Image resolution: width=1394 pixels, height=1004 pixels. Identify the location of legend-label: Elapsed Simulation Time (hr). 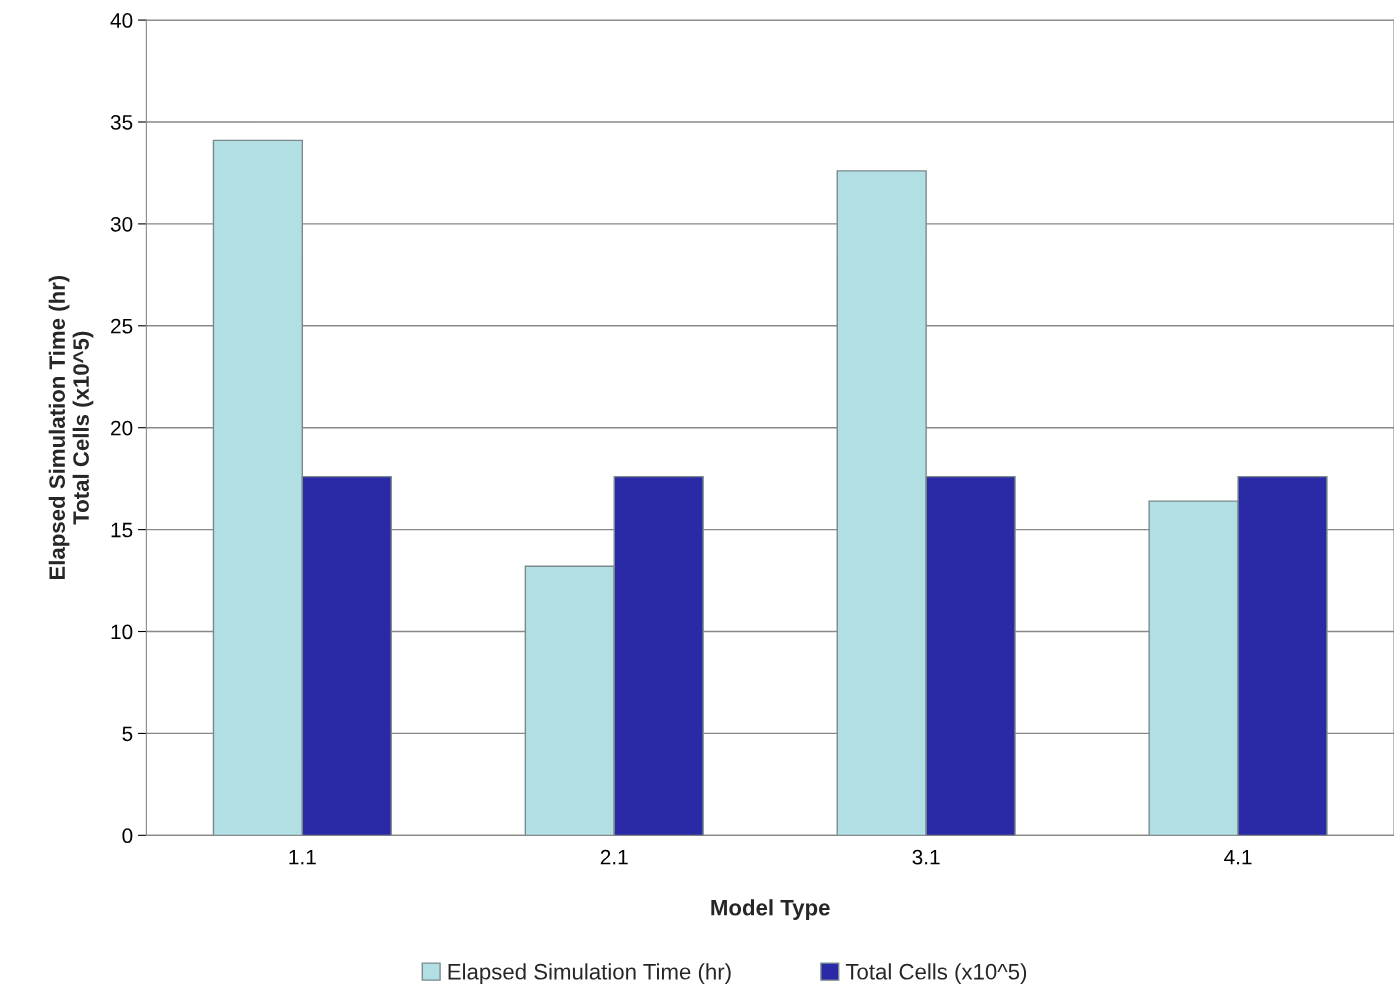
(589, 973).